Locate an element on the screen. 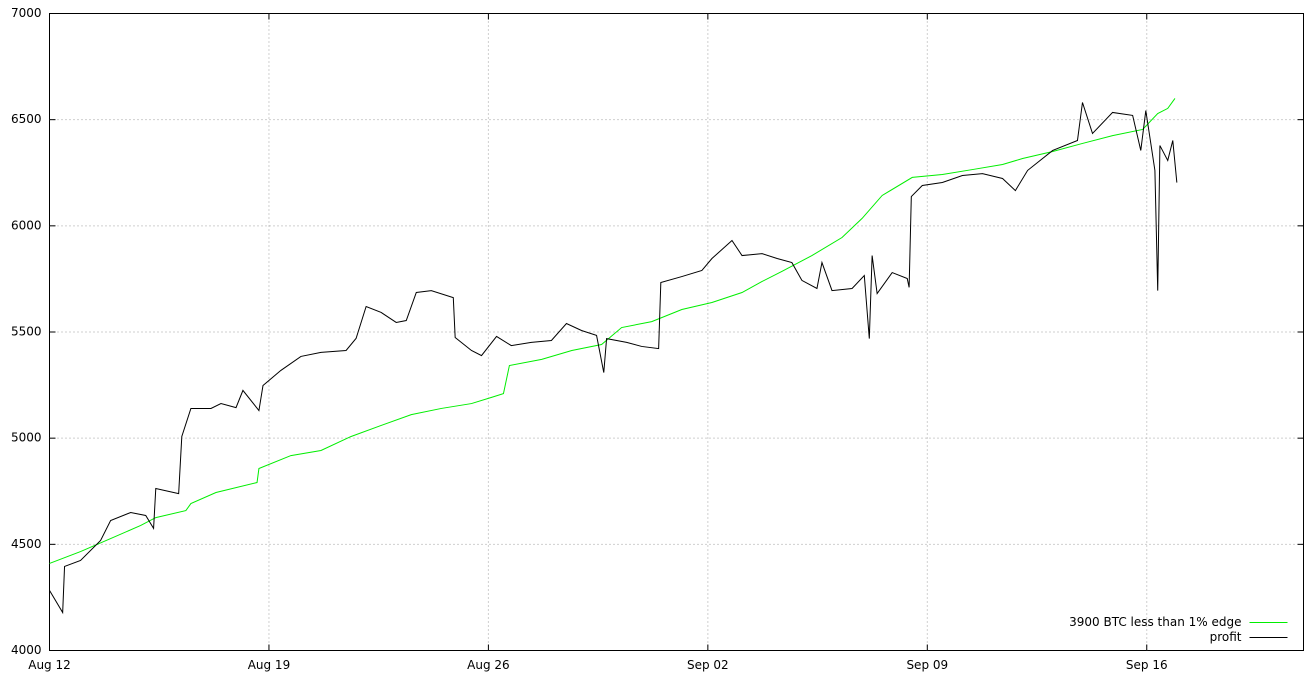  y-tick-label: 6000 is located at coordinates (26, 225).